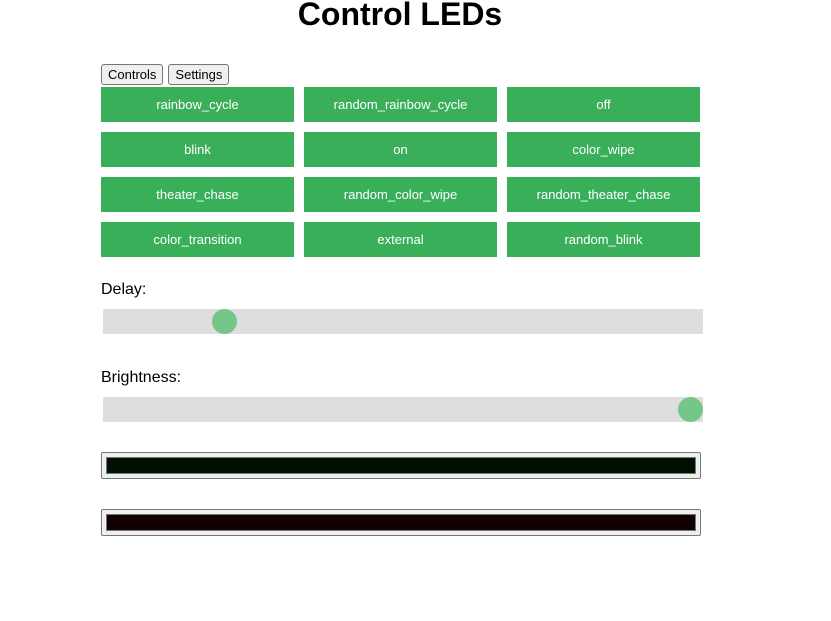 Image resolution: width=831 pixels, height=621 pixels. I want to click on mode-button-random-color-wipe: random_color_wipe, so click(400, 194).